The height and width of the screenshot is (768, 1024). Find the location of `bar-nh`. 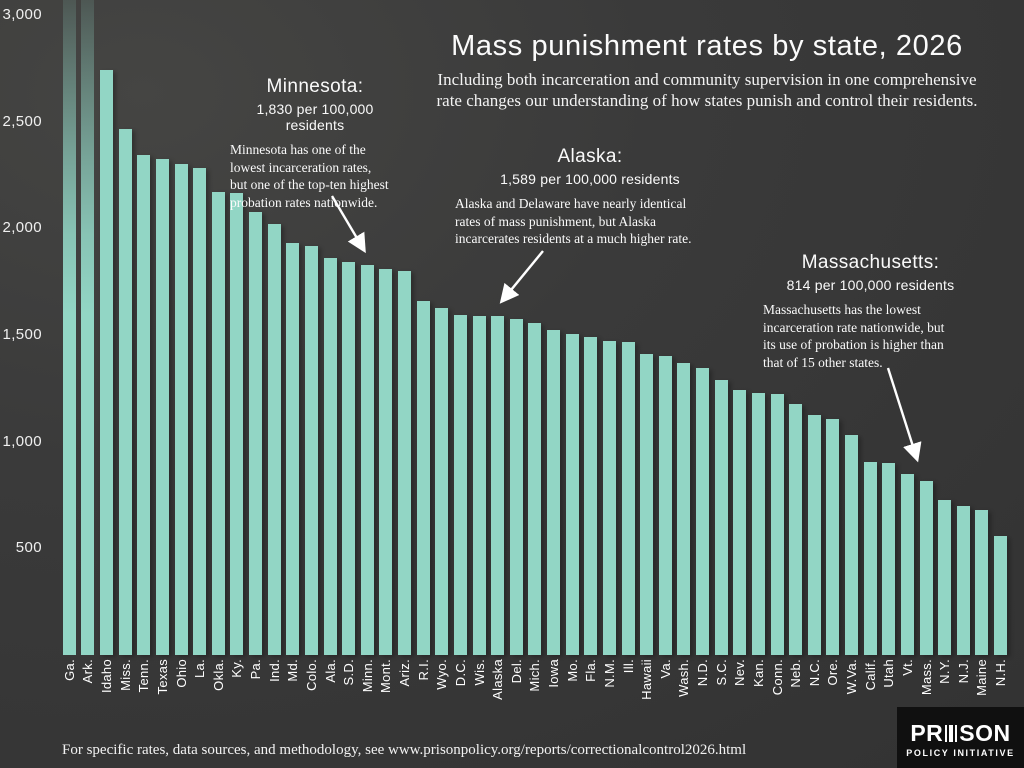

bar-nh is located at coordinates (1001, 595).